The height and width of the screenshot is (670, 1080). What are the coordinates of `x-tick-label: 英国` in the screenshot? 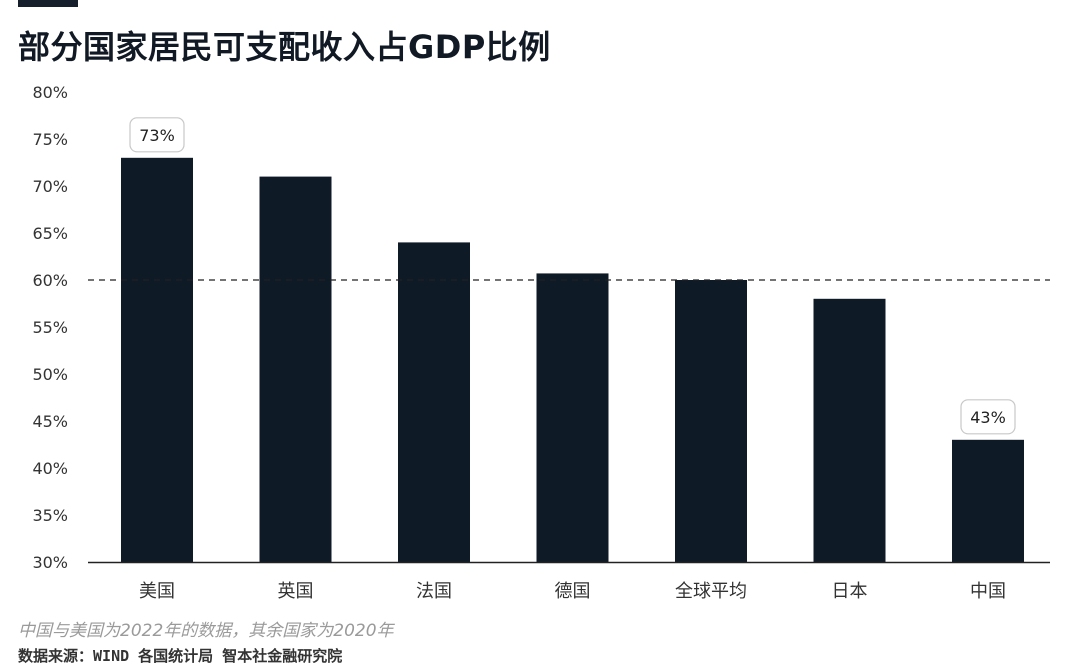 It's located at (296, 591).